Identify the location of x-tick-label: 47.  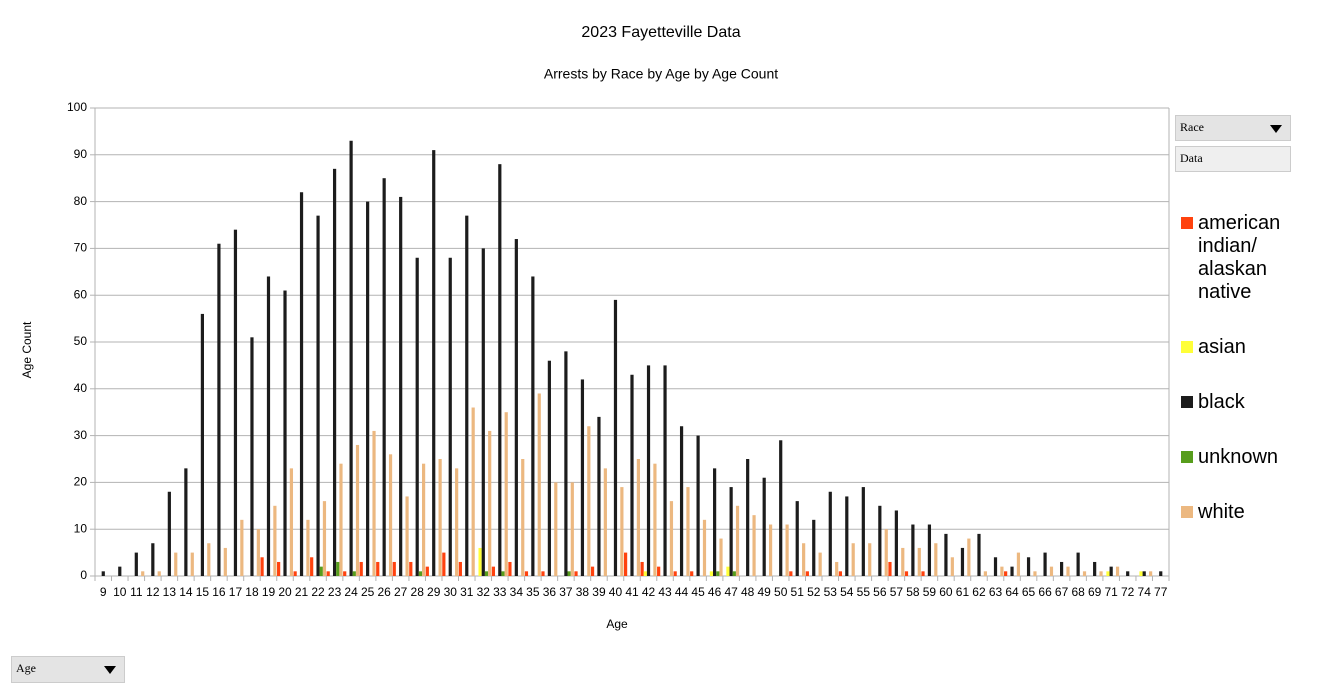
(731, 592).